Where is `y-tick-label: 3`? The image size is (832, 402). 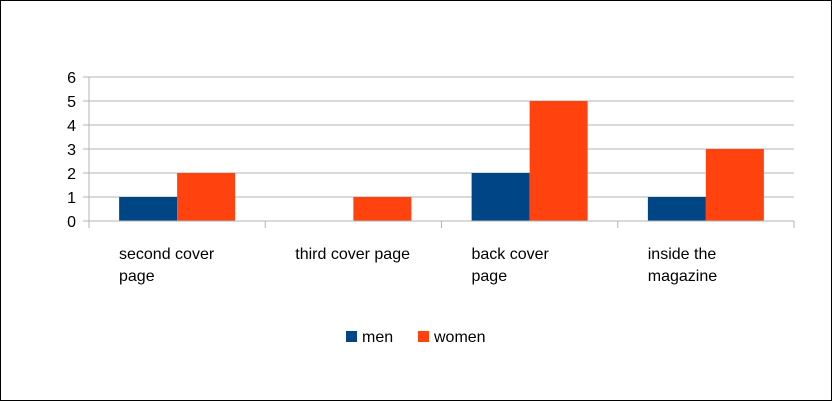
y-tick-label: 3 is located at coordinates (71, 150).